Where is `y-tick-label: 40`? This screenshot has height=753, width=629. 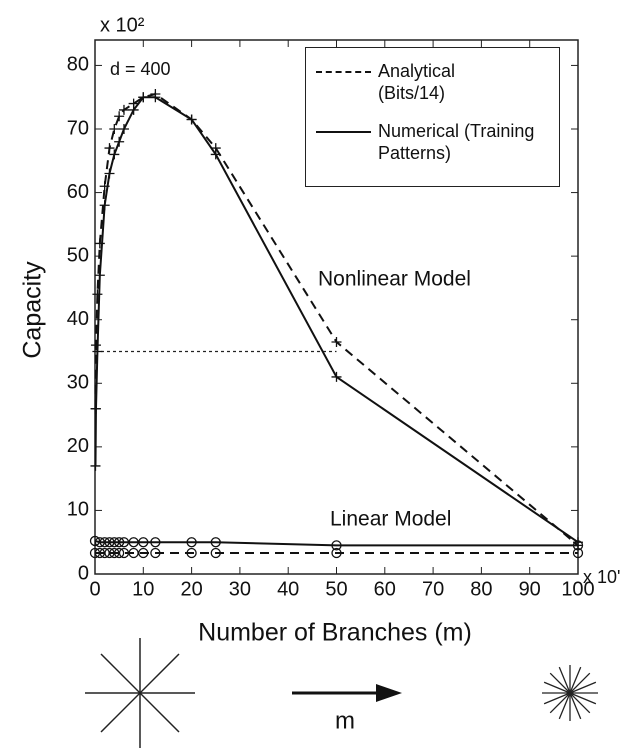
y-tick-label: 40 is located at coordinates (78, 319).